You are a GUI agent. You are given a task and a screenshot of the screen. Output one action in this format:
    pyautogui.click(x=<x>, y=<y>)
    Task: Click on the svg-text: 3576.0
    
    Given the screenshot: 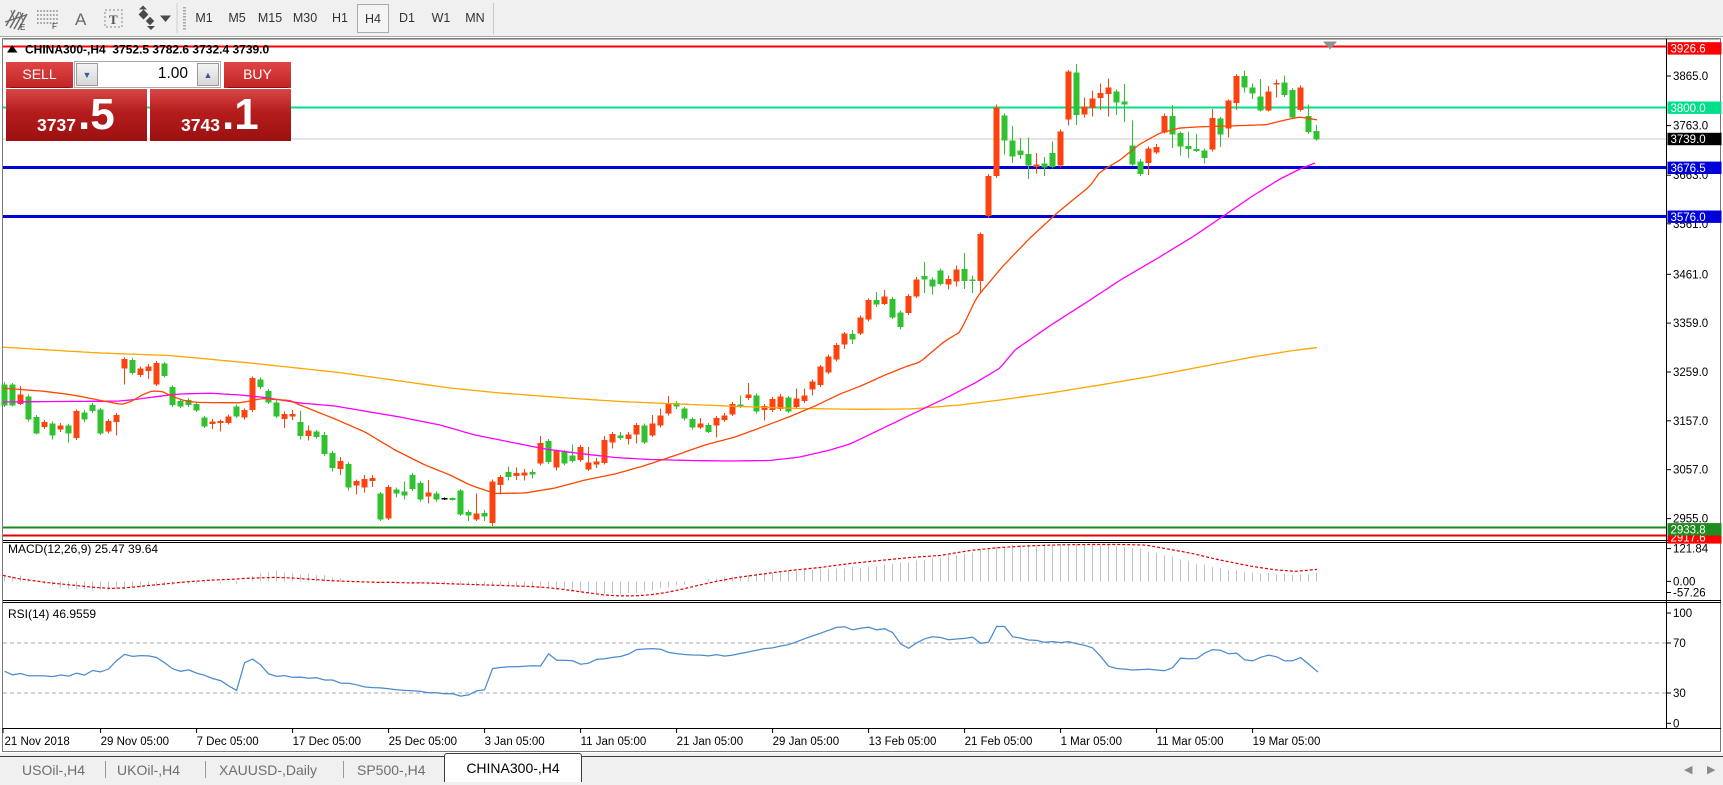 What is the action you would take?
    pyautogui.click(x=1688, y=218)
    